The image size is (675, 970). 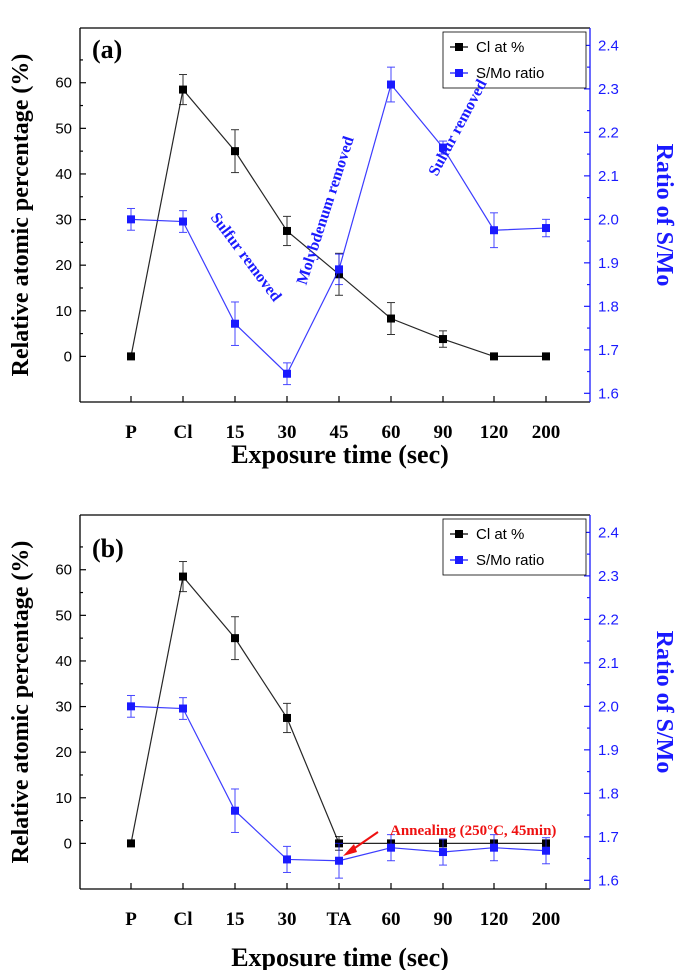 What do you see at coordinates (107, 49) in the screenshot?
I see `panel-label: (a)` at bounding box center [107, 49].